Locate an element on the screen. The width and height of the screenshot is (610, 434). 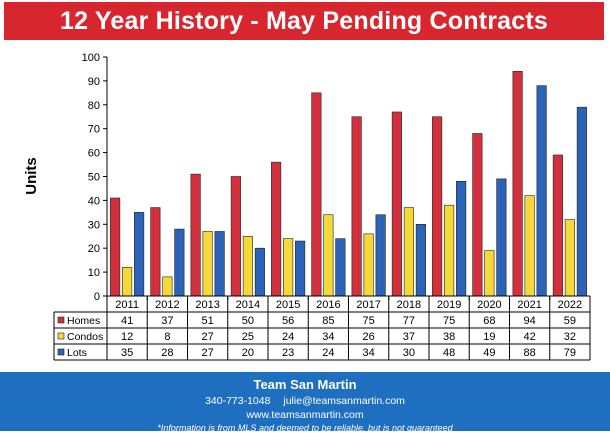
data-label-homes: 68 is located at coordinates (489, 321).